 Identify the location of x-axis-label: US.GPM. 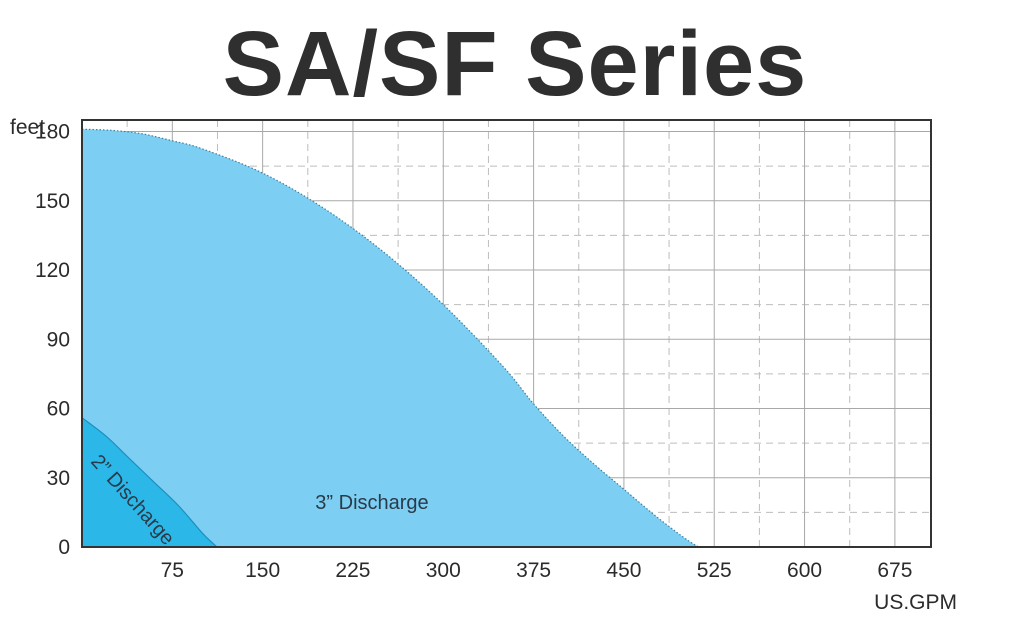
(915, 602).